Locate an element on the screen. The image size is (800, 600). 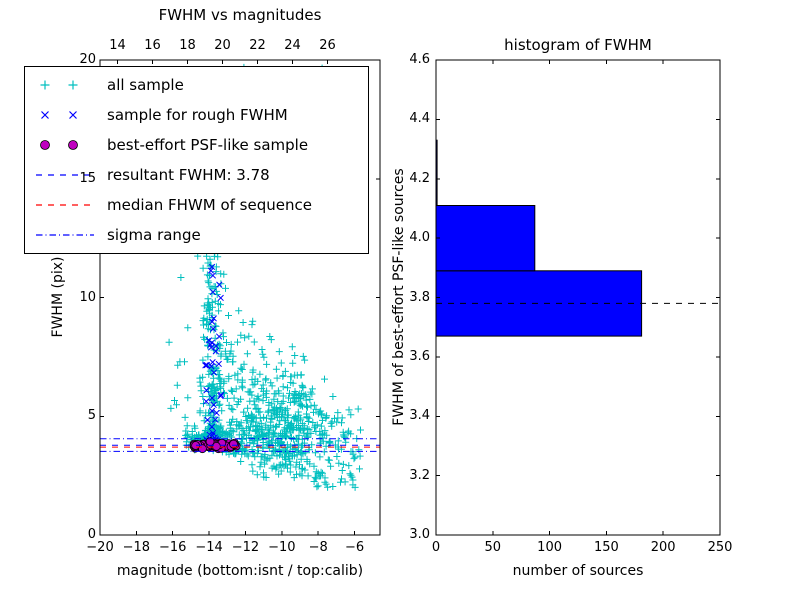
legend-label: sample for rough FWHM is located at coordinates (197, 115).